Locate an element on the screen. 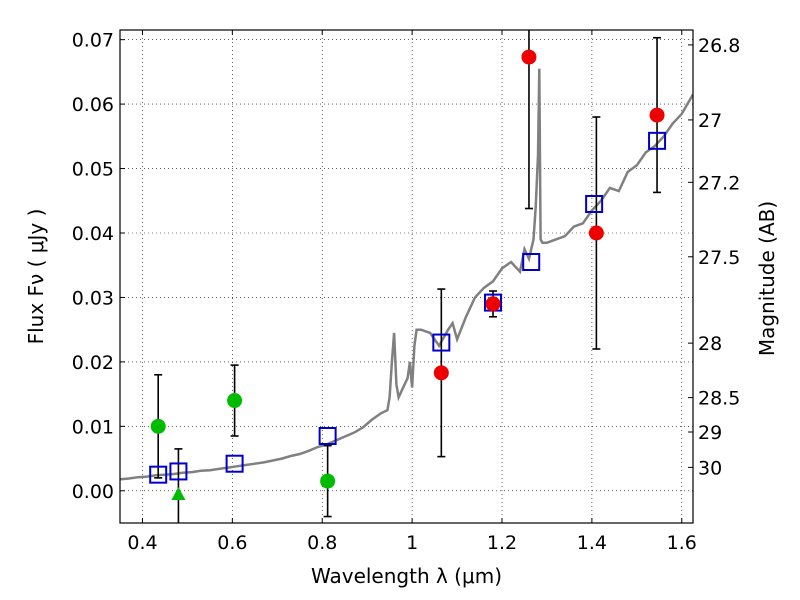 This screenshot has height=600, width=800. y2-tick-label: 27.2 is located at coordinates (719, 183).